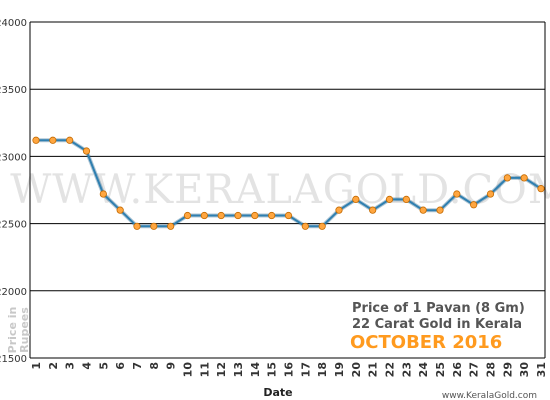 The height and width of the screenshot is (400, 550). I want to click on x-tick-6: 6, so click(120, 366).